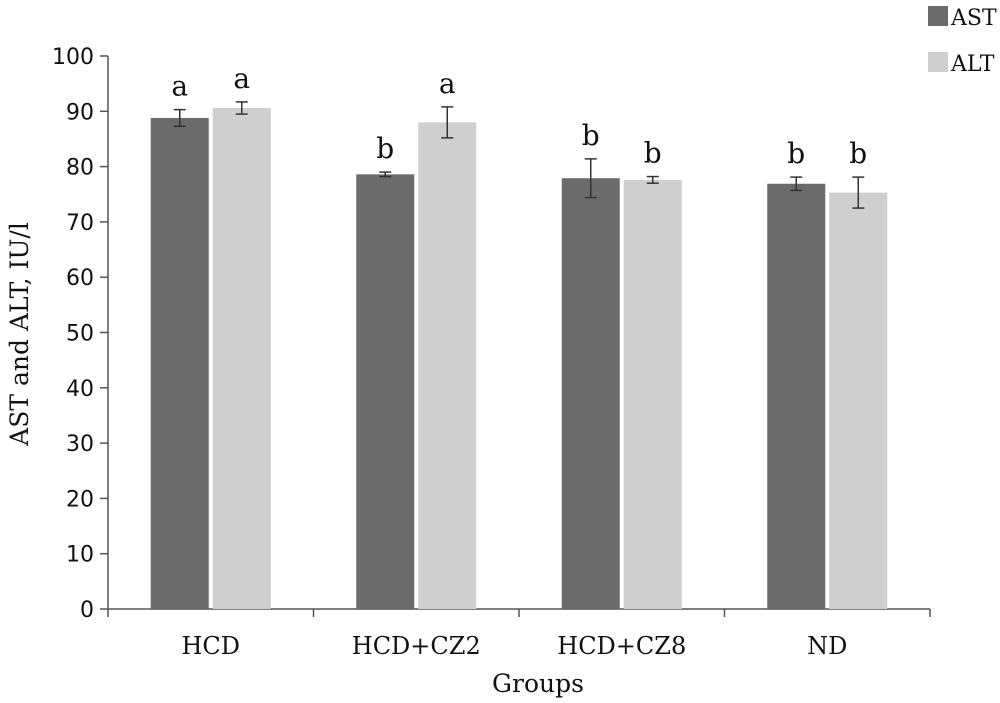 This screenshot has width=1000, height=703. Describe the element at coordinates (80, 334) in the screenshot. I see `y-tick-label: 50` at that location.